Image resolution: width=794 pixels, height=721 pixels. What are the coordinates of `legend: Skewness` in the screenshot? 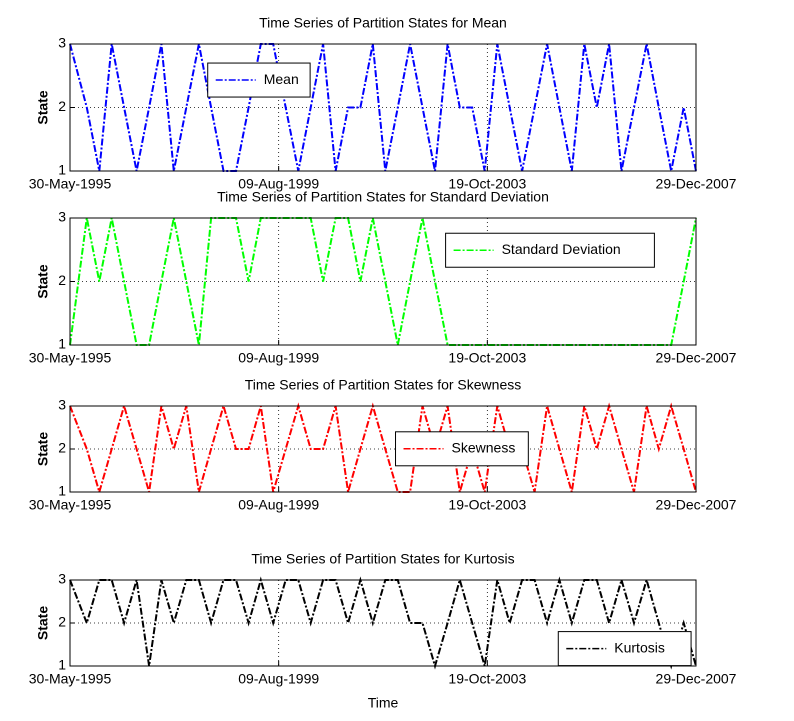 It's located at (462, 449).